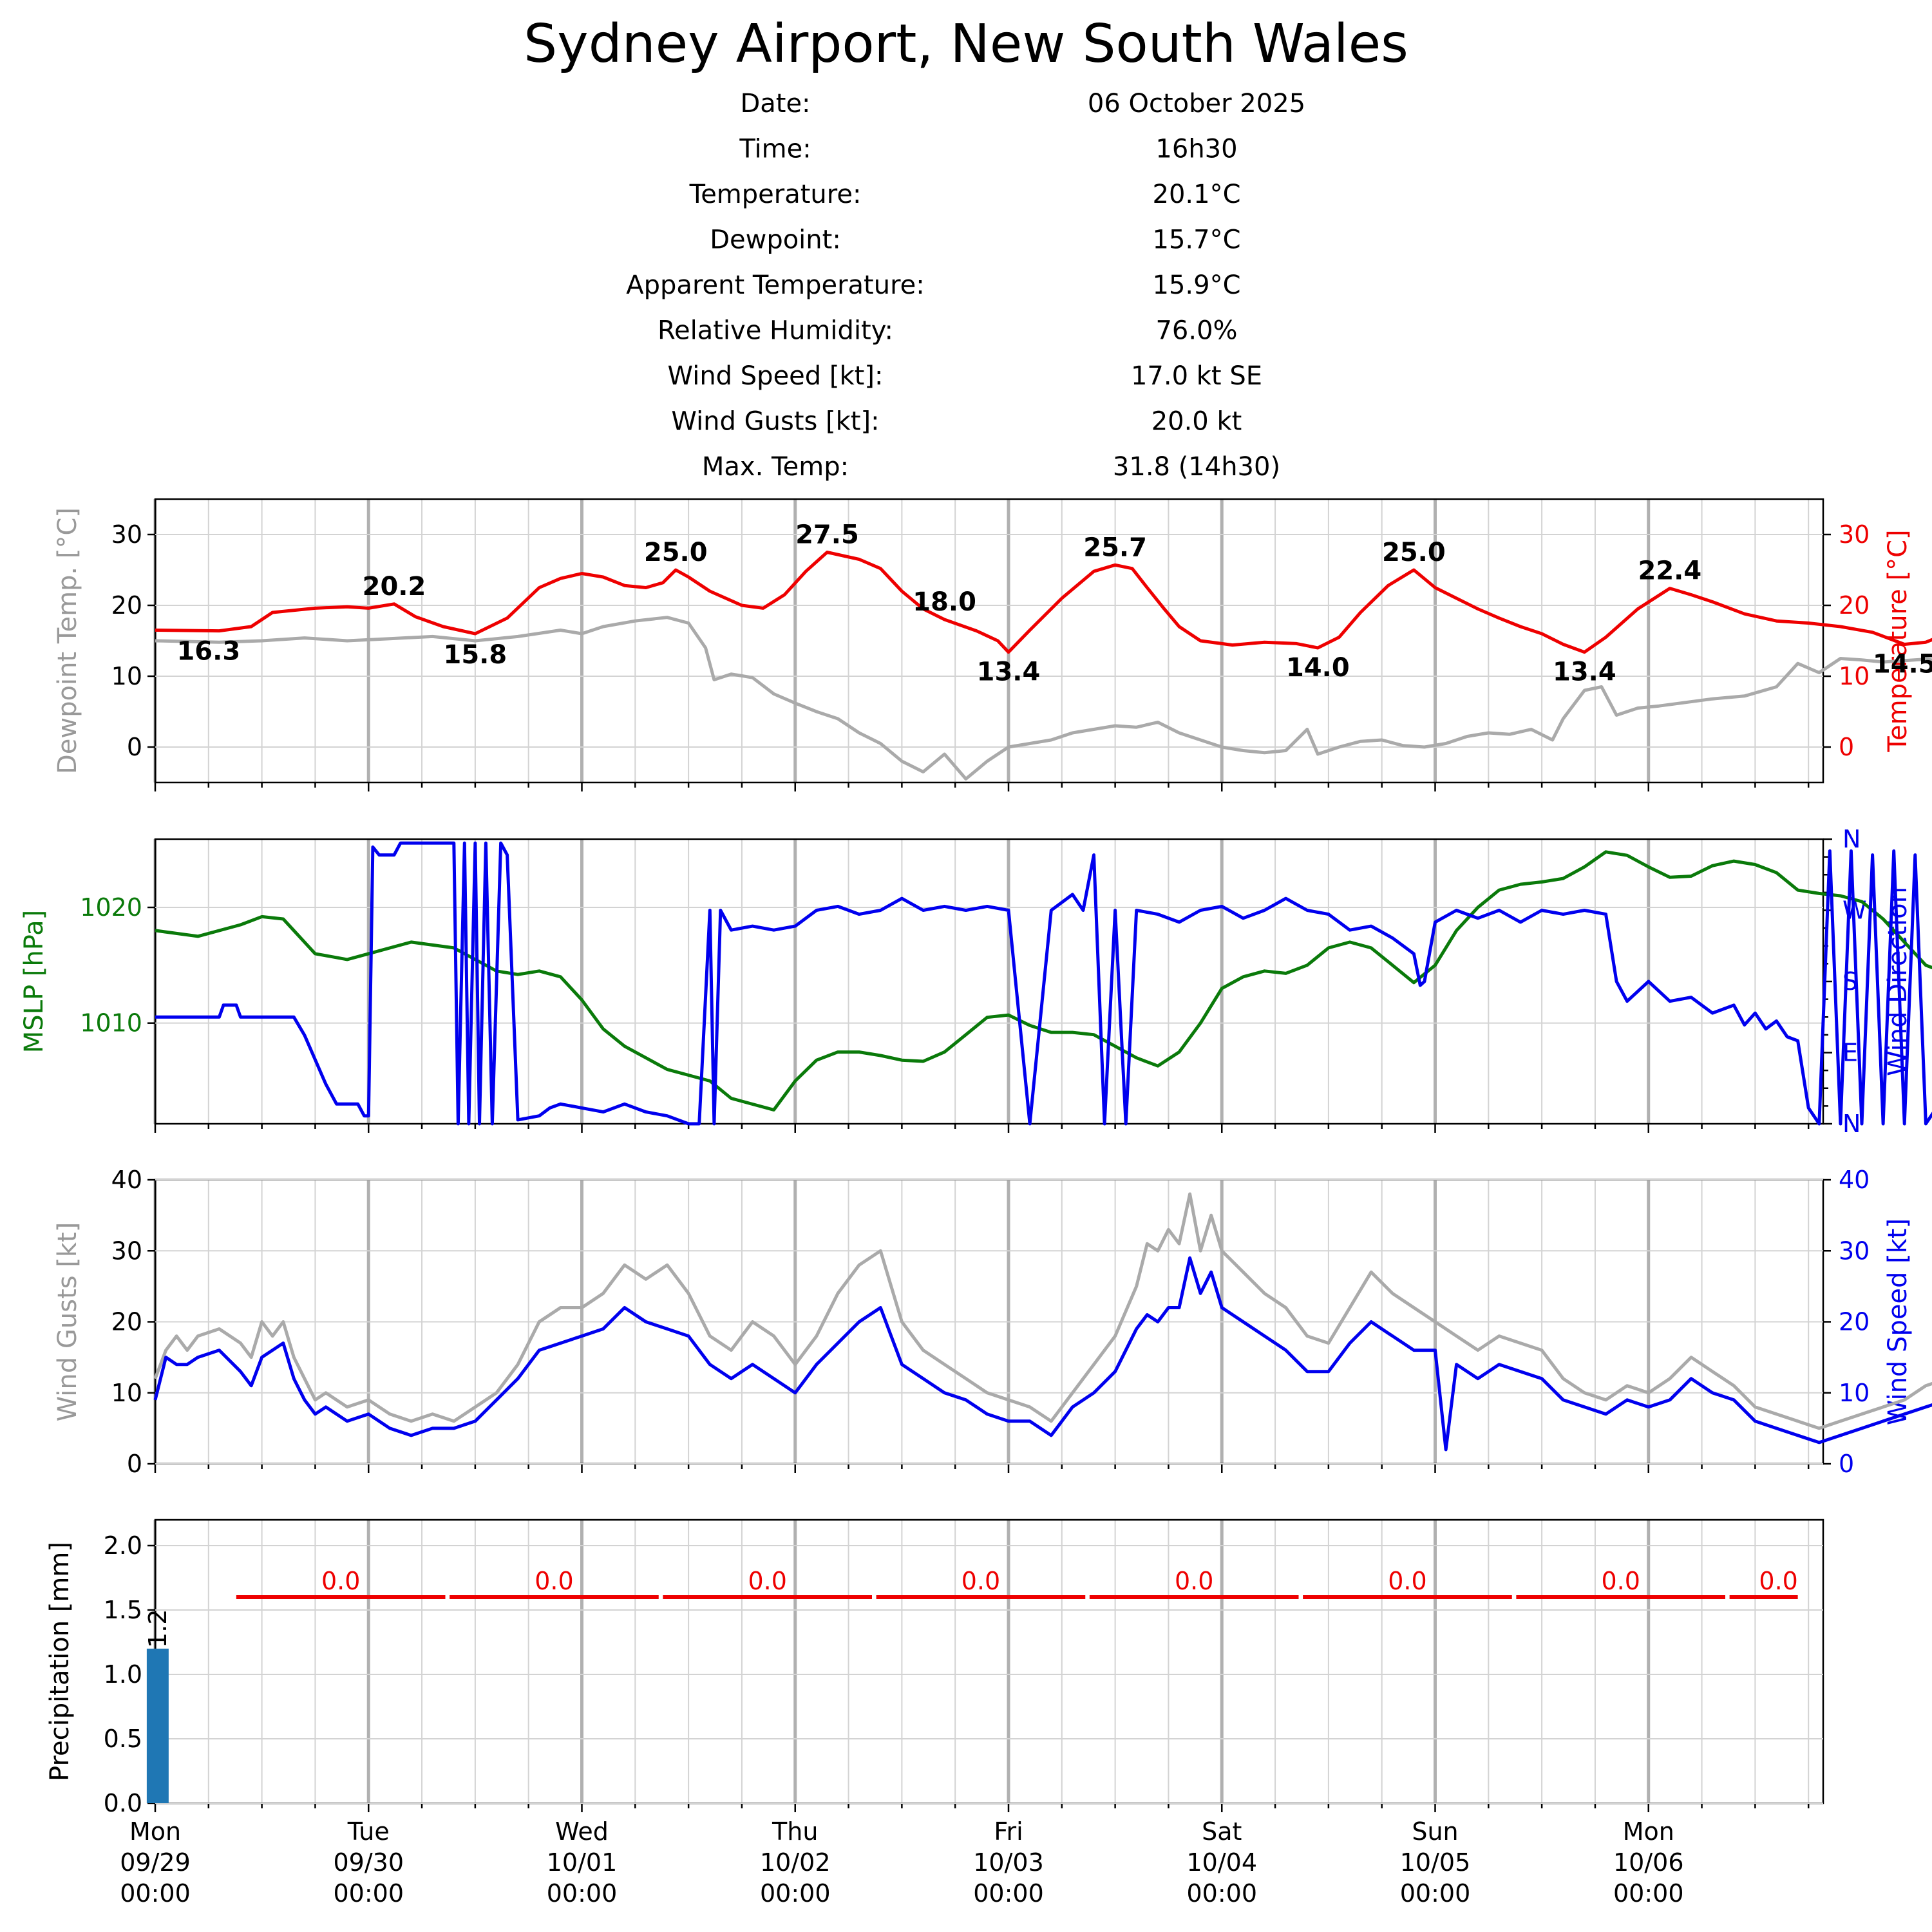 This screenshot has width=1932, height=1932. What do you see at coordinates (1115, 547) in the screenshot?
I see `temperature-annotation: 25.7` at bounding box center [1115, 547].